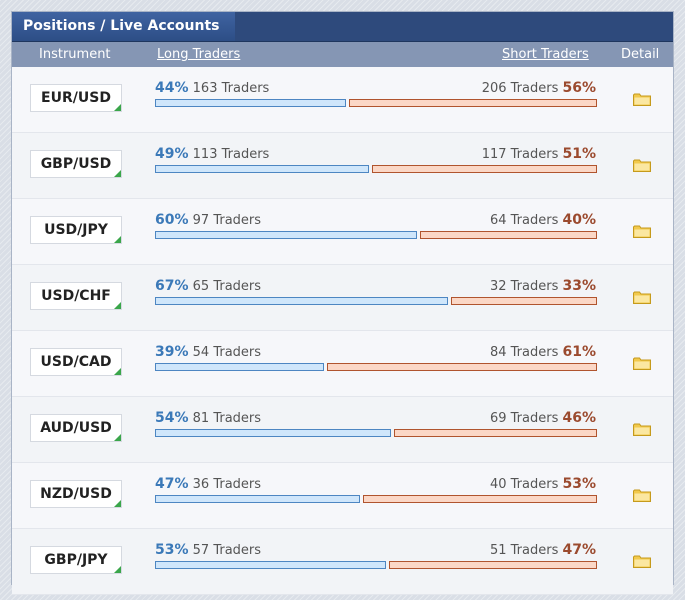 This screenshot has width=685, height=600. I want to click on short-traders-count: 69 Traders, so click(524, 418).